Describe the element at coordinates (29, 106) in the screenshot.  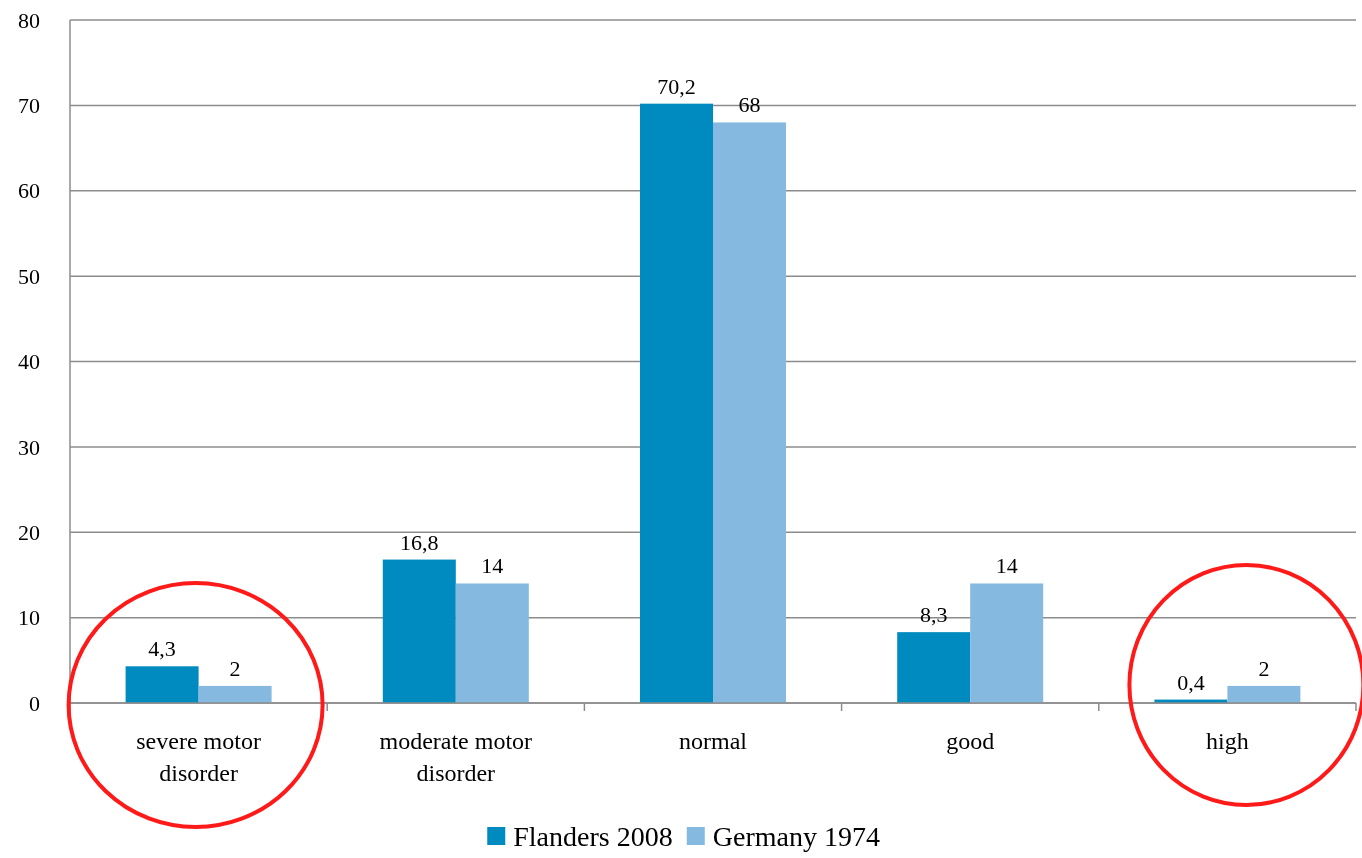
I see `y-tick-label: 70` at that location.